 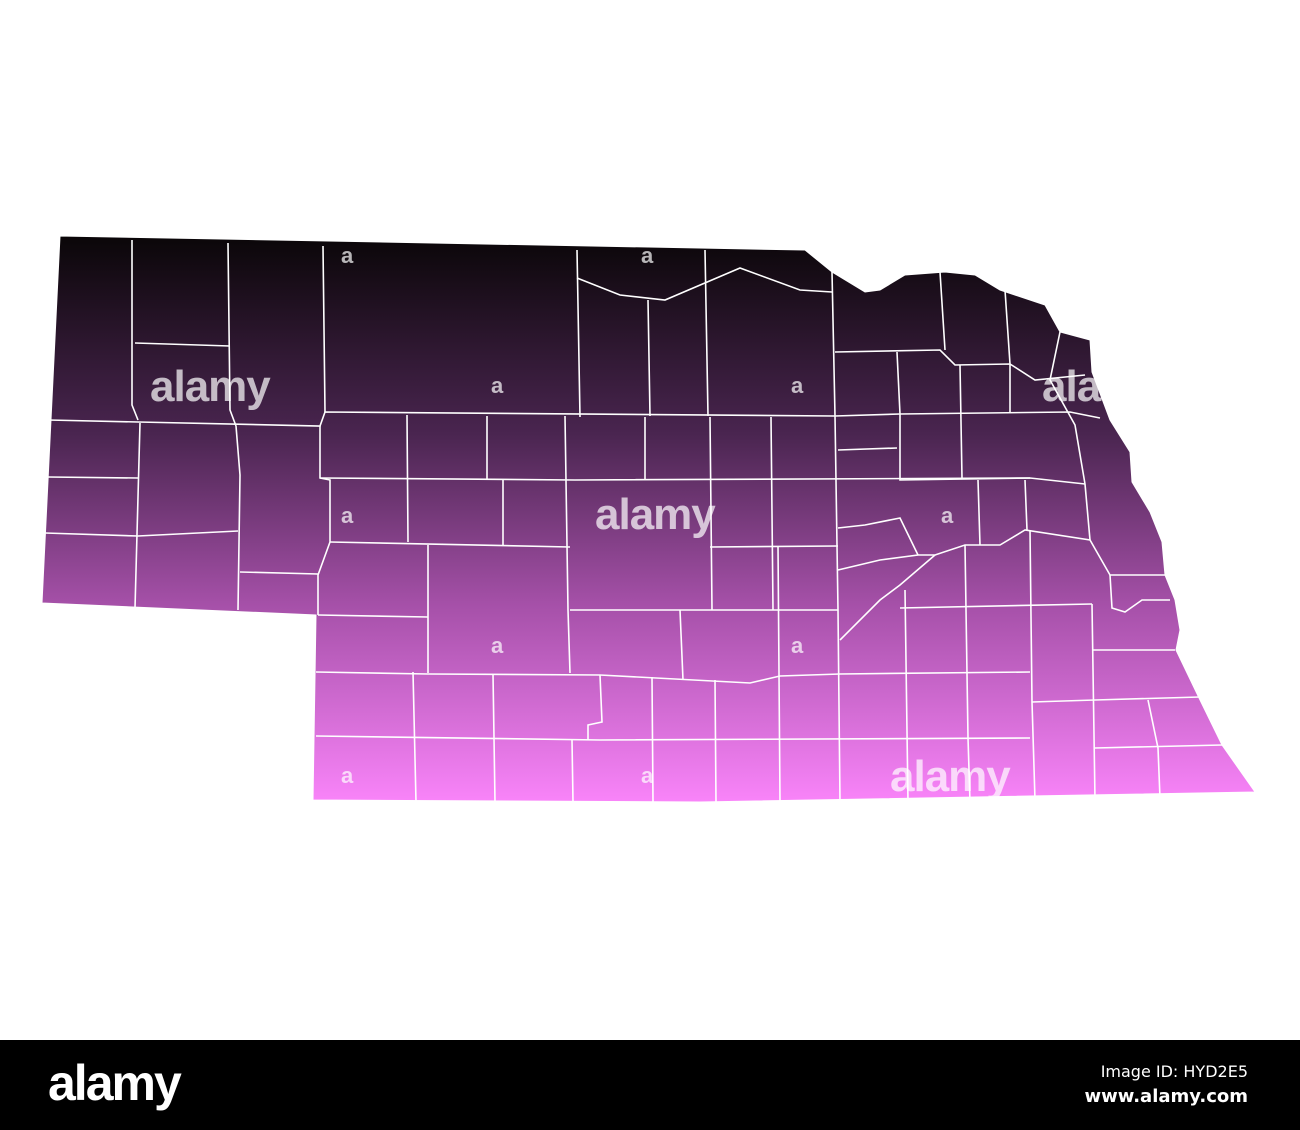 I want to click on alamy-logo: alamy, so click(x=115, y=1083).